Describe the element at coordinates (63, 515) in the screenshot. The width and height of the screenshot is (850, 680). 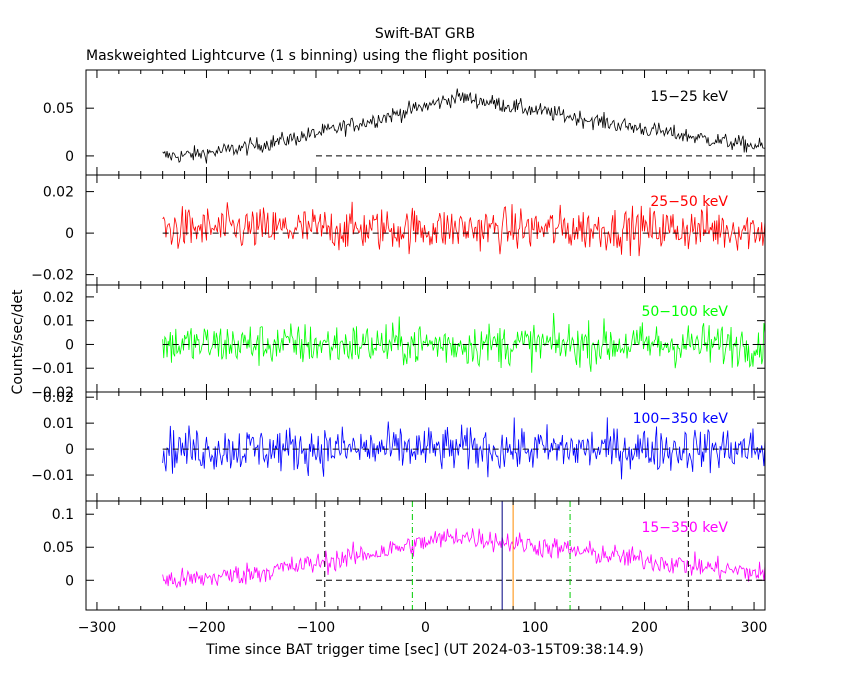
I see `y-tick-label: 0.1` at that location.